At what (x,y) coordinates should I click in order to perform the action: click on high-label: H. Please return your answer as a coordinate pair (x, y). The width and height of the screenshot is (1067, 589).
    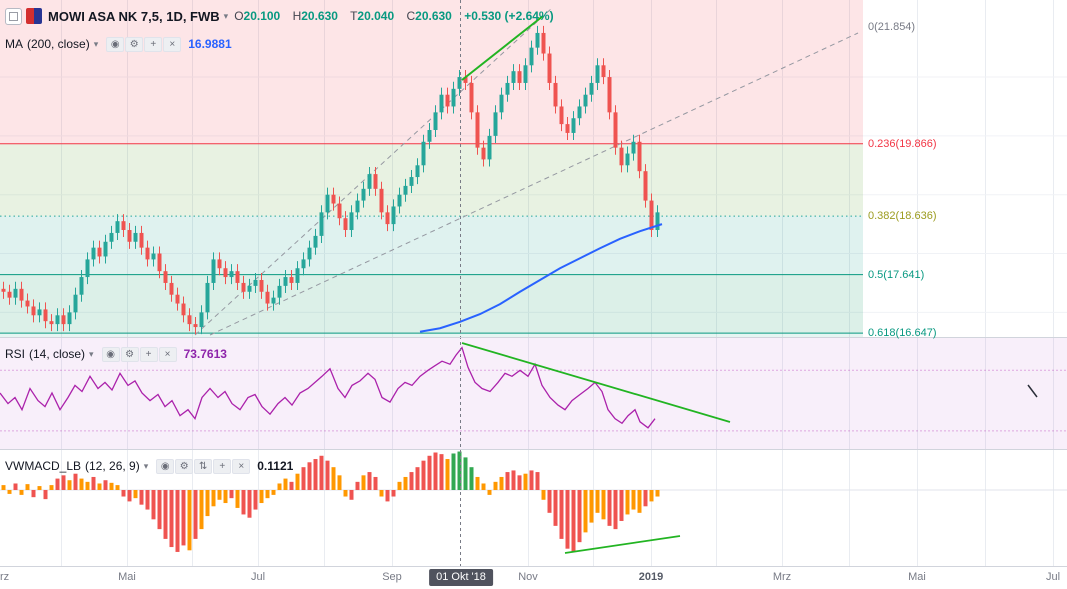
    Looking at the image, I should click on (297, 16).